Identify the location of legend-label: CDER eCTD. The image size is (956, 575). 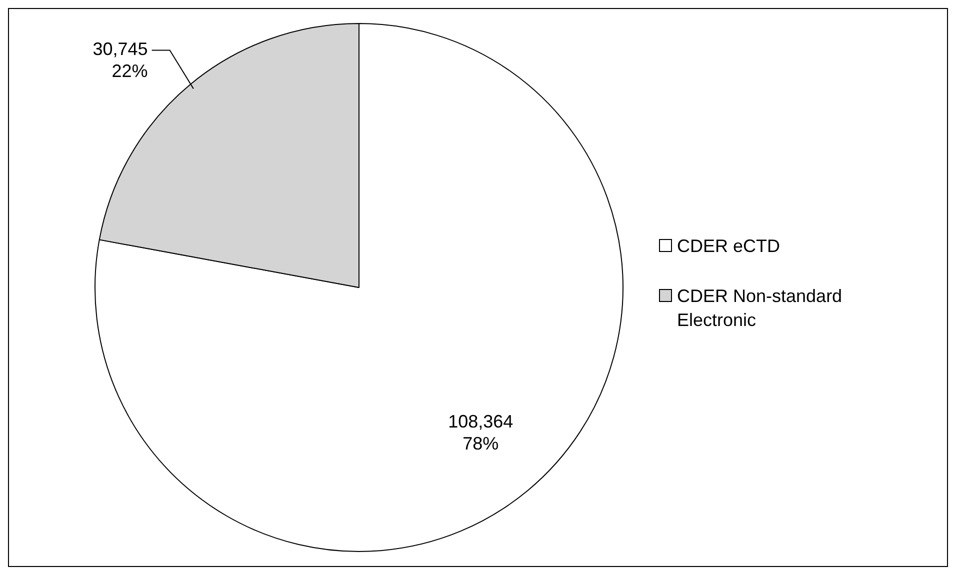
(729, 246).